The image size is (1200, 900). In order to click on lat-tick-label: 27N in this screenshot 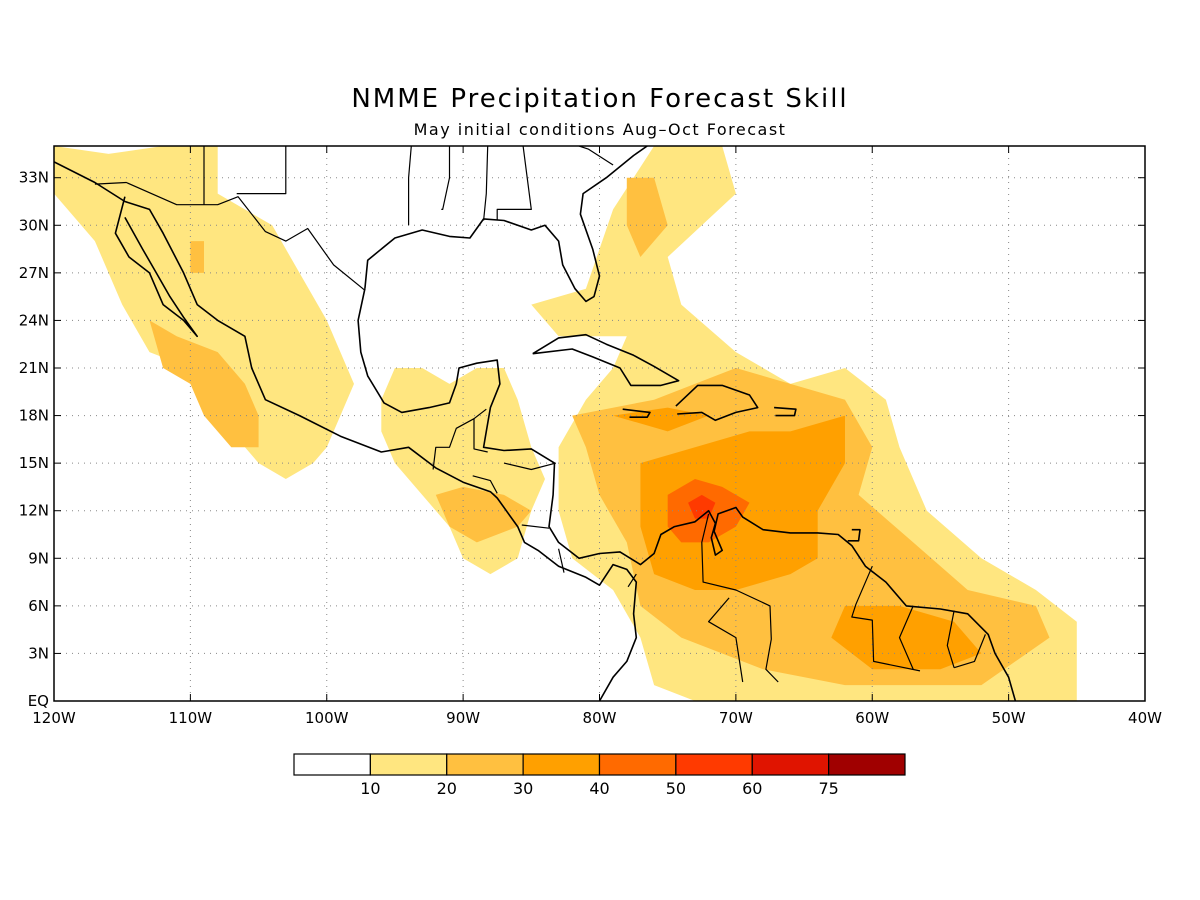, I will do `click(34, 273)`.